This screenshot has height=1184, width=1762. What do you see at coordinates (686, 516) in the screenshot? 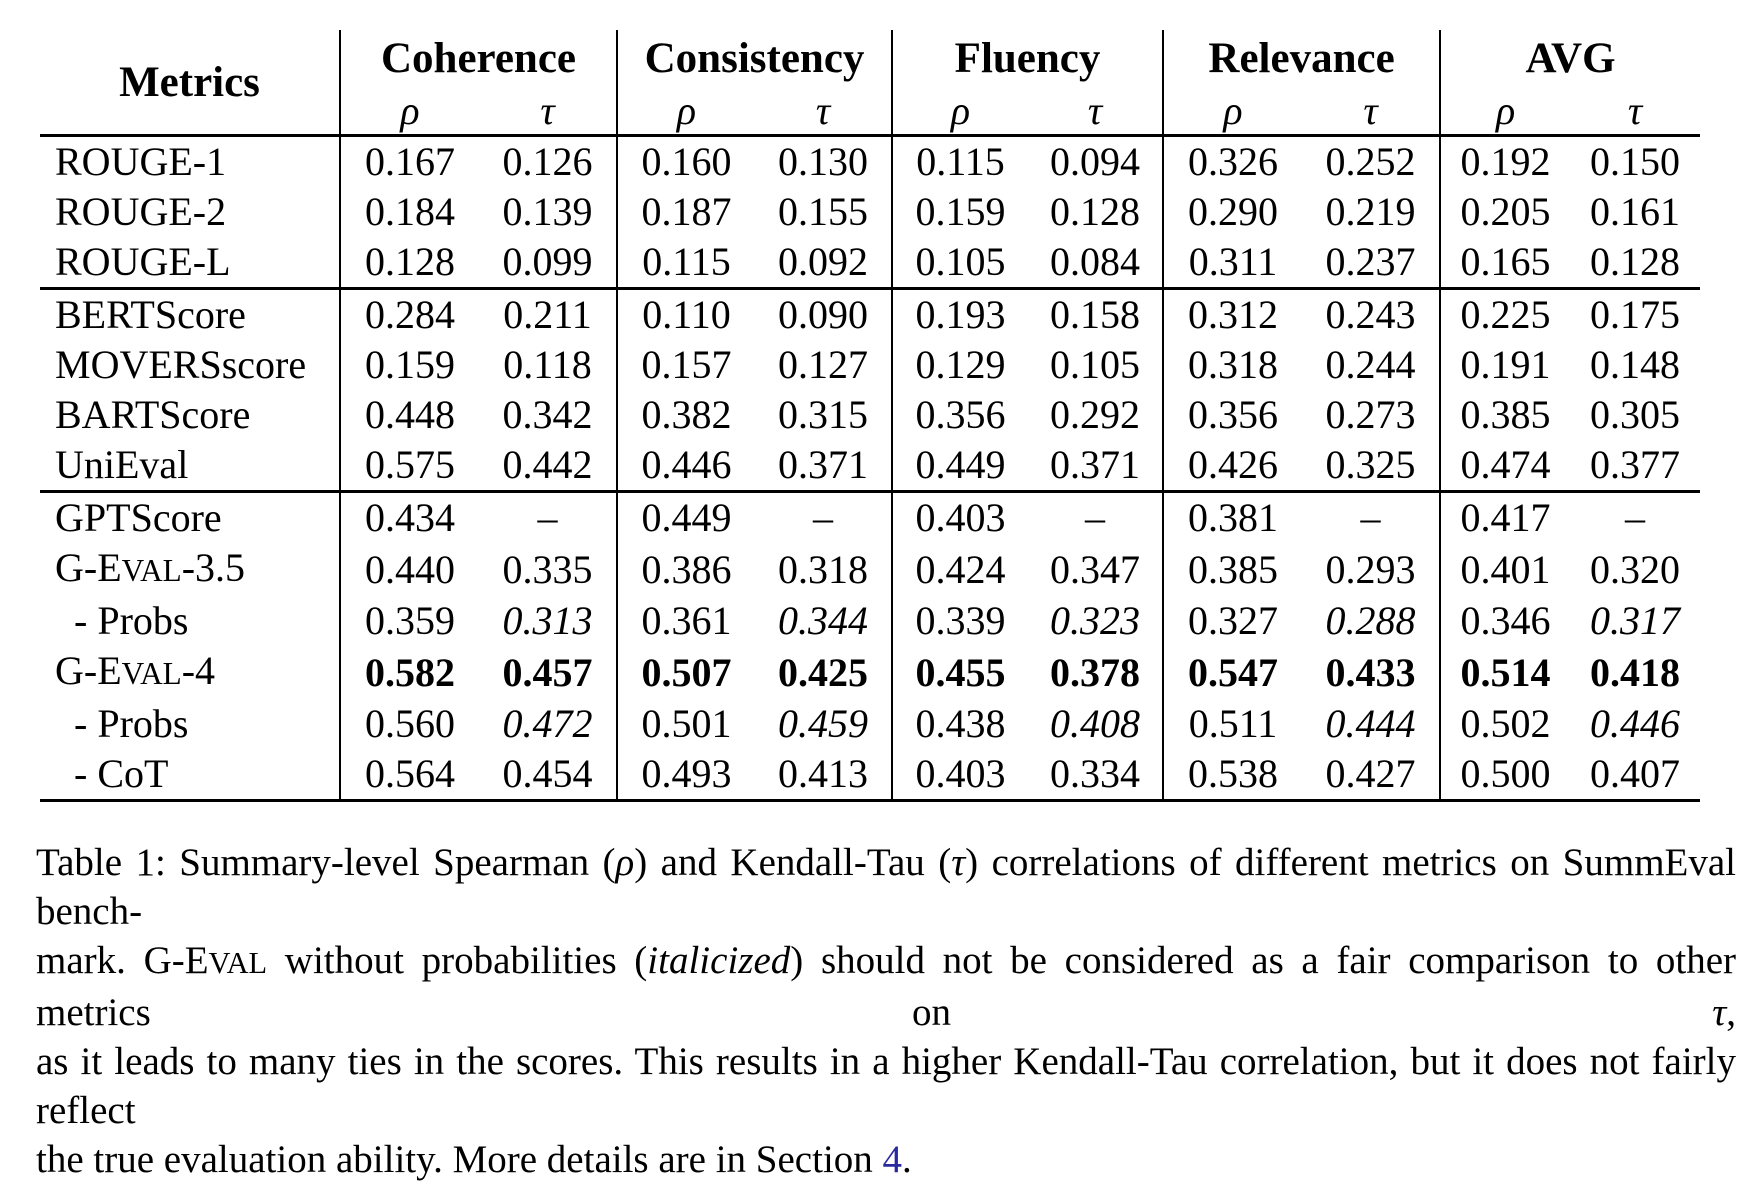
I see `rho-value-cell: 0.449` at bounding box center [686, 516].